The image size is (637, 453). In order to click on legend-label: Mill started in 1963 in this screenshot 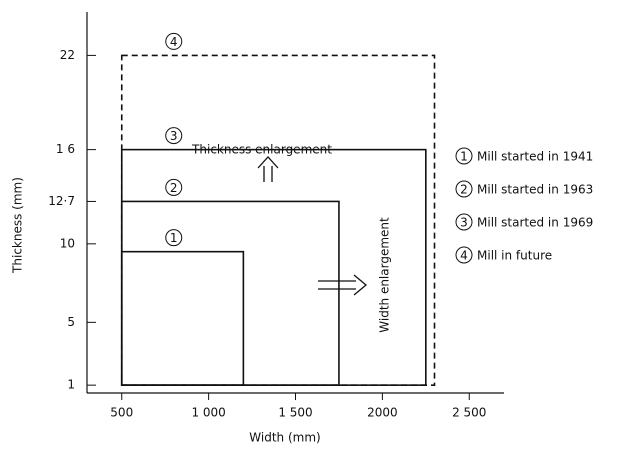, I will do `click(535, 190)`.